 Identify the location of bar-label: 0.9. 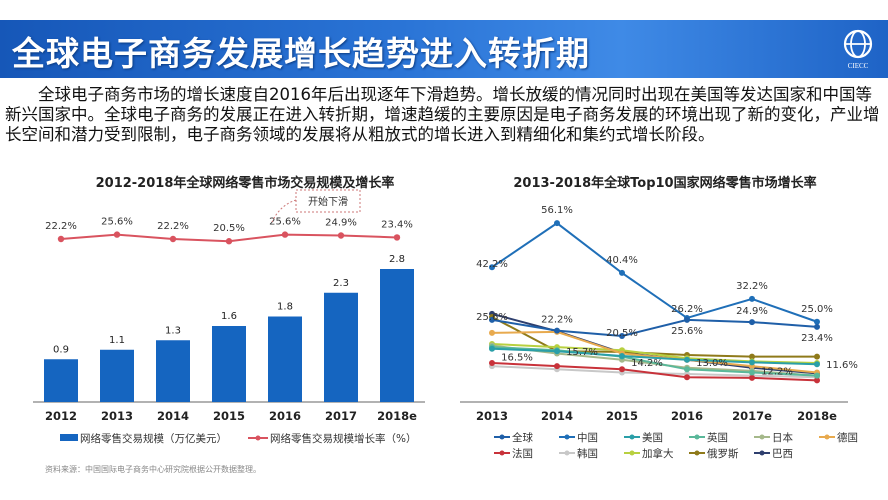
(61, 349).